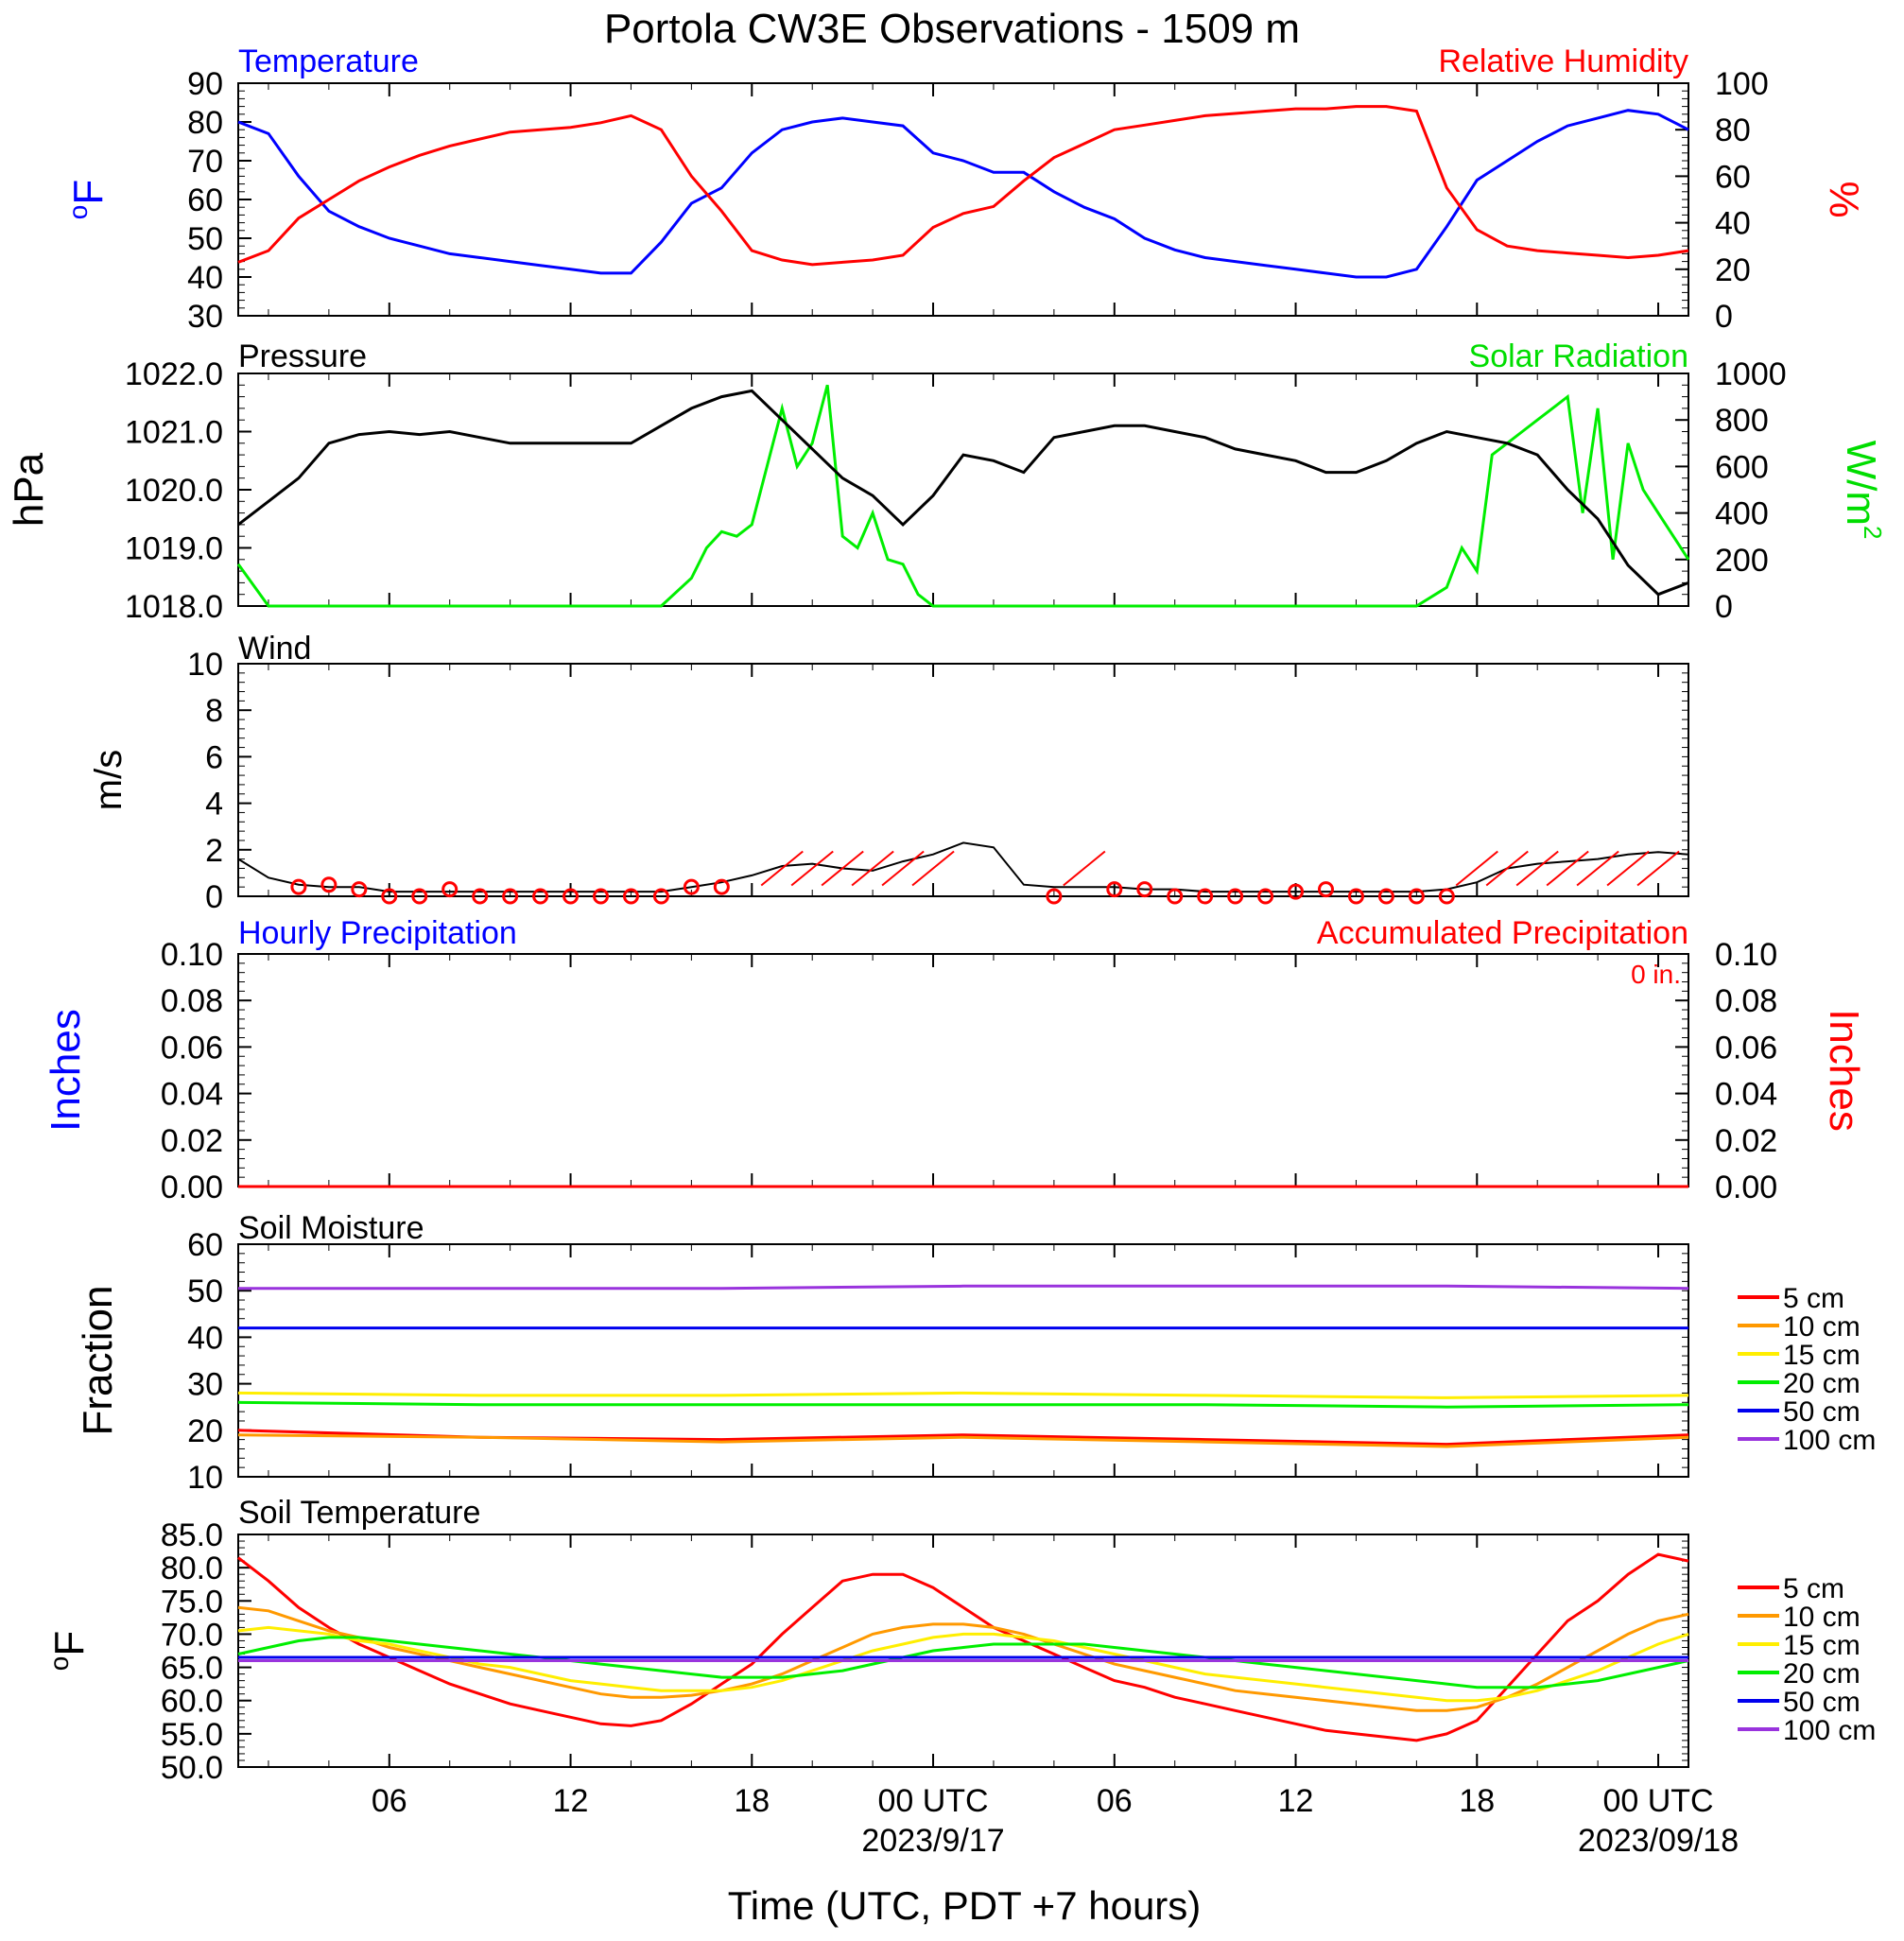 This screenshot has width=1904, height=1941. I want to click on temperature-series-line, so click(963, 194).